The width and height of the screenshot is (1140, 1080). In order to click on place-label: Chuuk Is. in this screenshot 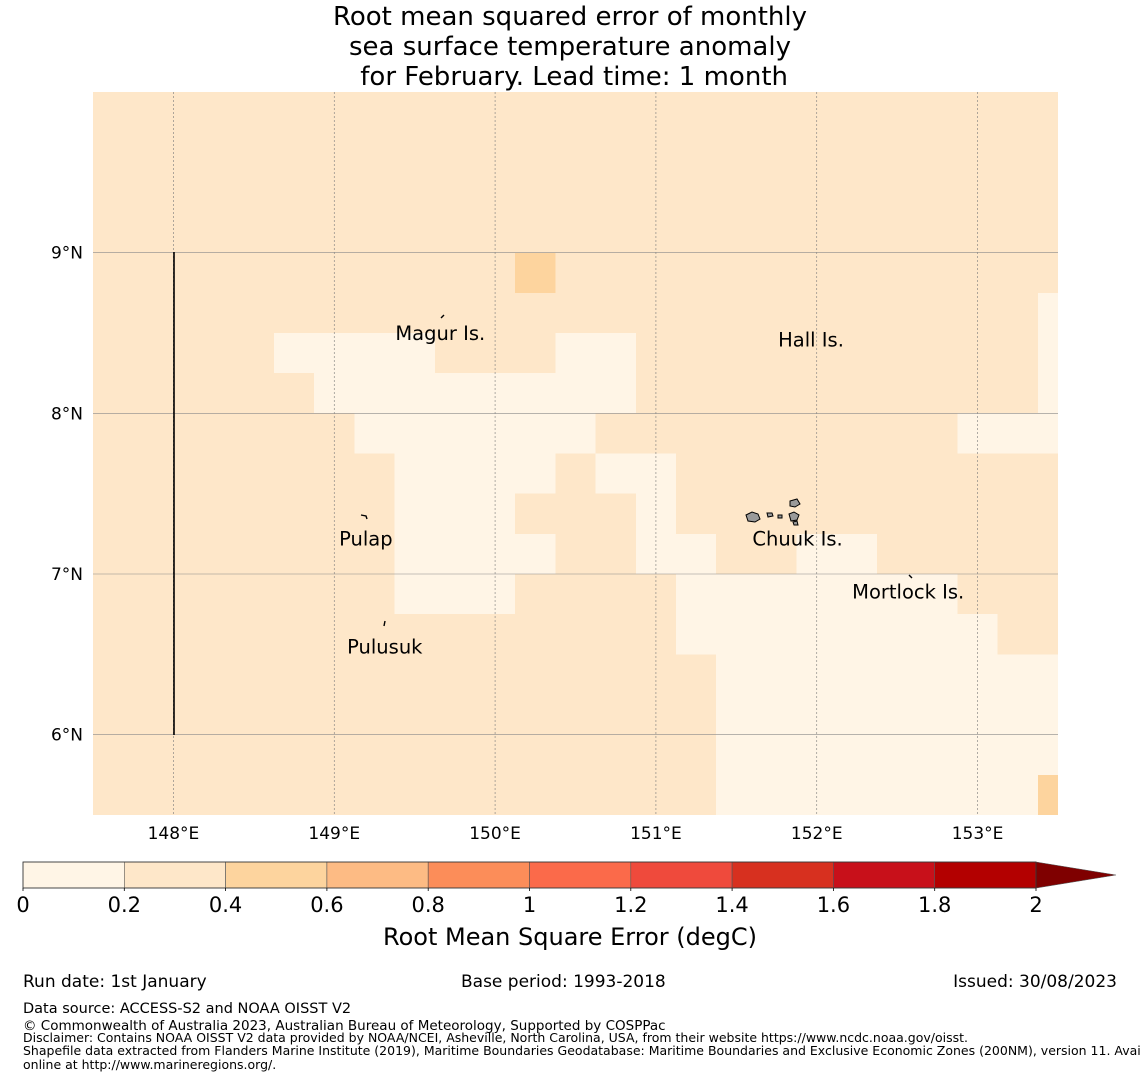, I will do `click(797, 539)`.